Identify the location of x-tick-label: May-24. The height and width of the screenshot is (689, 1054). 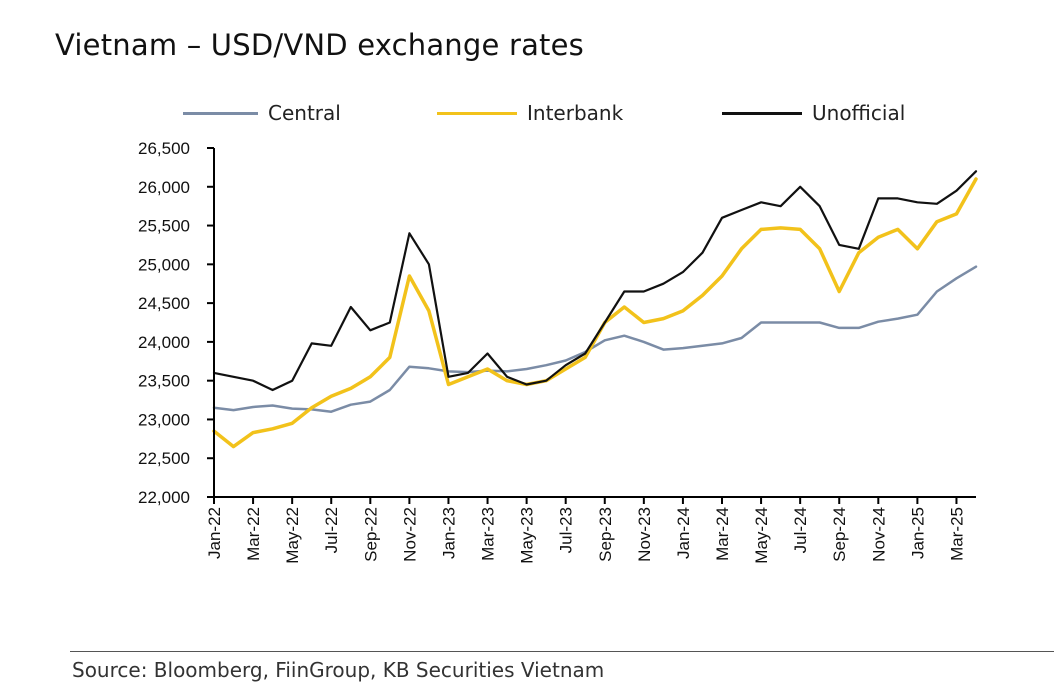
(761, 535).